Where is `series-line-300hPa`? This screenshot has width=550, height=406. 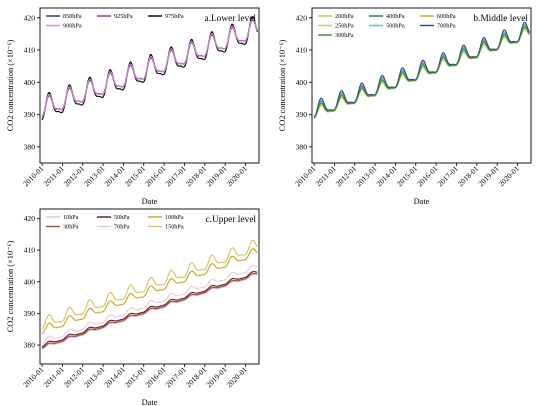
series-line-300hPa is located at coordinates (421, 72).